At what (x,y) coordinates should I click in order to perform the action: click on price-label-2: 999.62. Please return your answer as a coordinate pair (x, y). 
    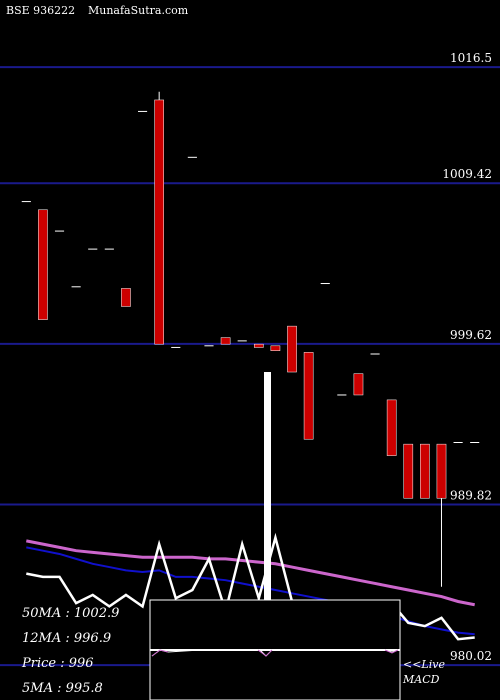
    Looking at the image, I should click on (471, 335).